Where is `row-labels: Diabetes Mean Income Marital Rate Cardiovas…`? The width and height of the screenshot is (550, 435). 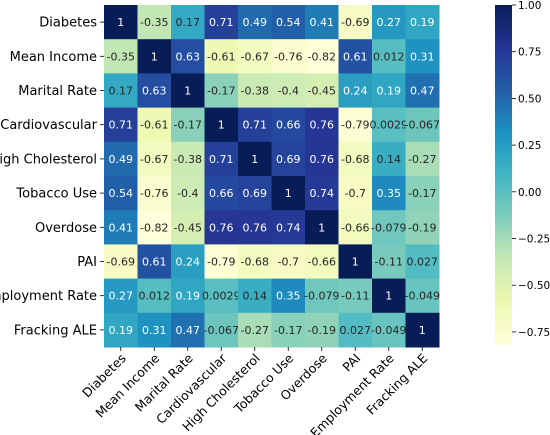 row-labels: Diabetes Mean Income Marital Rate Cardiovas… is located at coordinates (52, 177).